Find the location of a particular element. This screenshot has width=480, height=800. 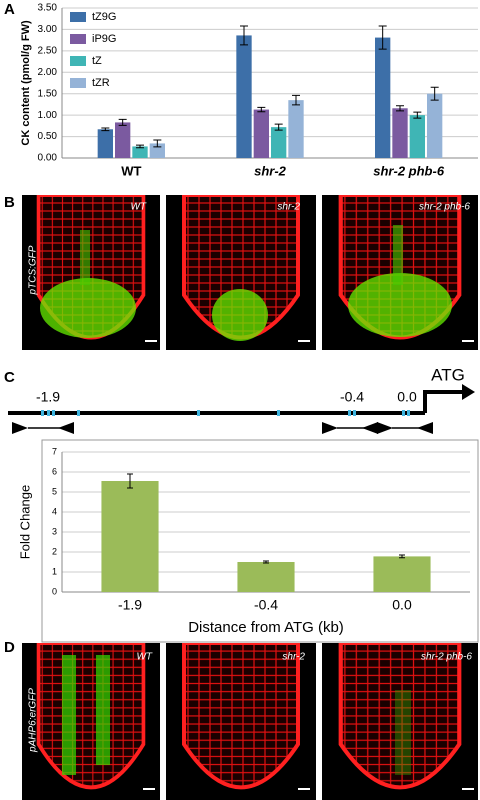

legend-label: tZ is located at coordinates (97, 61).